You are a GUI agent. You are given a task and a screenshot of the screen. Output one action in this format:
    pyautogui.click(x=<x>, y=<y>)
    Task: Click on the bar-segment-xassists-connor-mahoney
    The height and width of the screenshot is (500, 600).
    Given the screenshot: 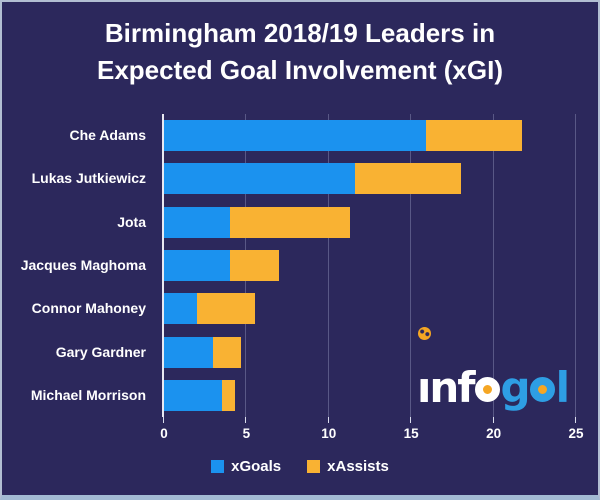 What is the action you would take?
    pyautogui.click(x=225, y=309)
    